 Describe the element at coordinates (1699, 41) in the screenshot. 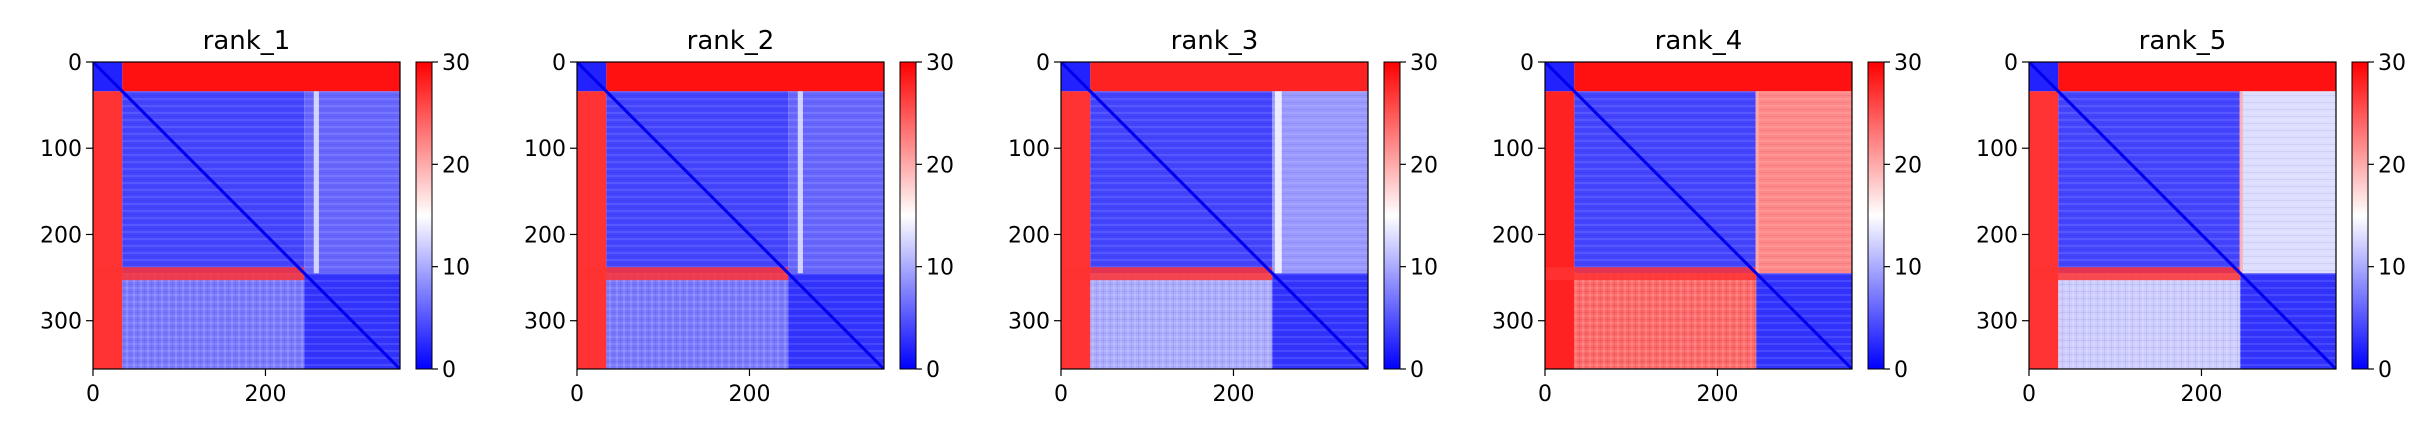

I see `chart-title: rank_4` at that location.